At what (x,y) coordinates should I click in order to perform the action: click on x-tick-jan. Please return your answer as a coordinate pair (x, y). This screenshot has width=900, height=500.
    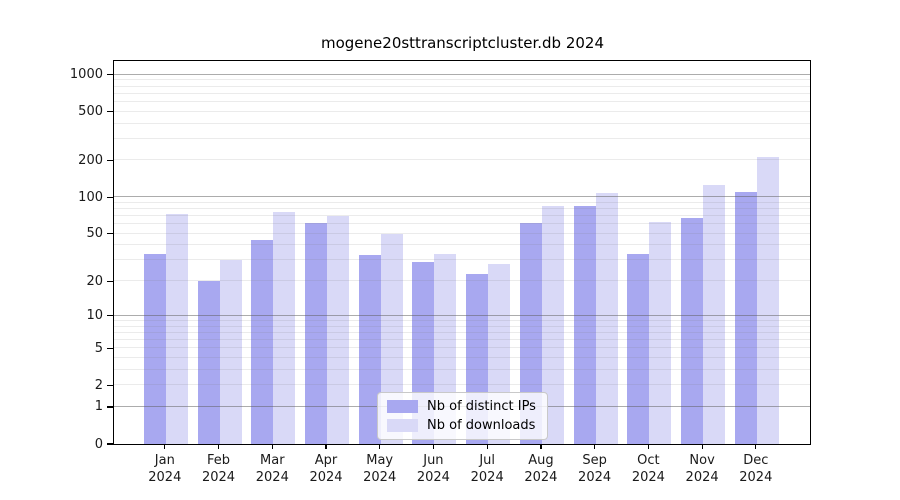
    Looking at the image, I should click on (165, 447).